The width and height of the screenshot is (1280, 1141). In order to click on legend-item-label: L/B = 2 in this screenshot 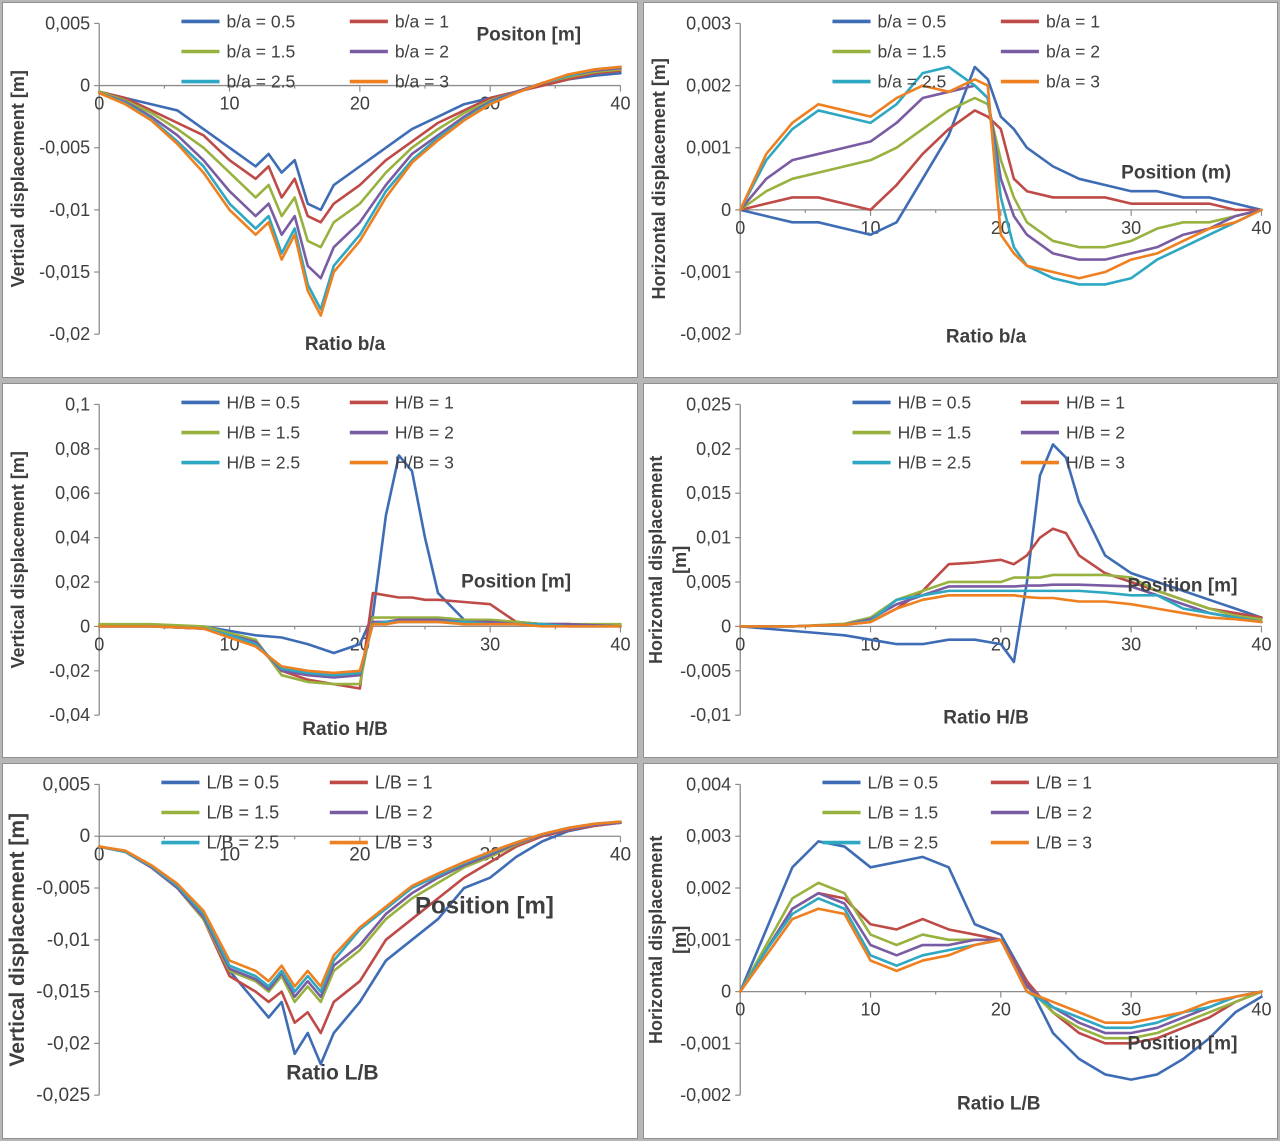, I will do `click(1063, 813)`.